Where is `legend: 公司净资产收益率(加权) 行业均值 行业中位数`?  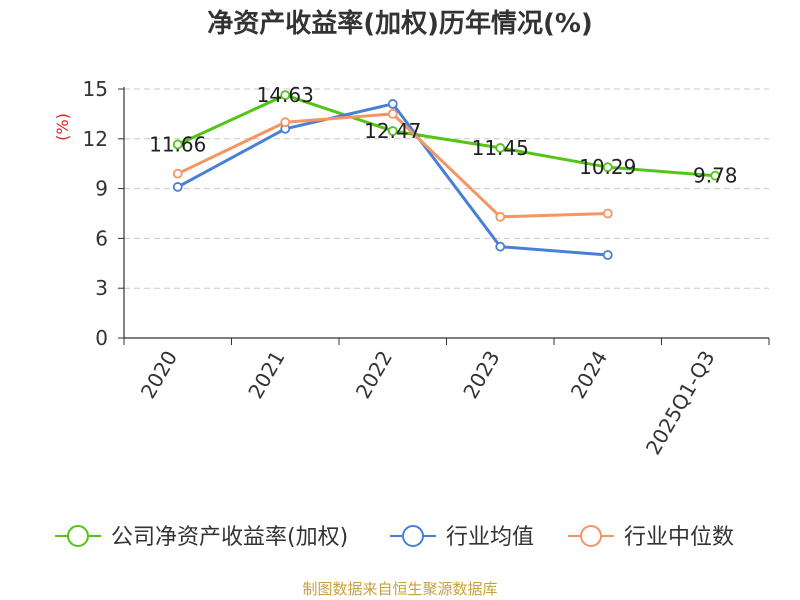
legend: 公司净资产收益率(加权) 行业均值 行业中位数 is located at coordinates (394, 537).